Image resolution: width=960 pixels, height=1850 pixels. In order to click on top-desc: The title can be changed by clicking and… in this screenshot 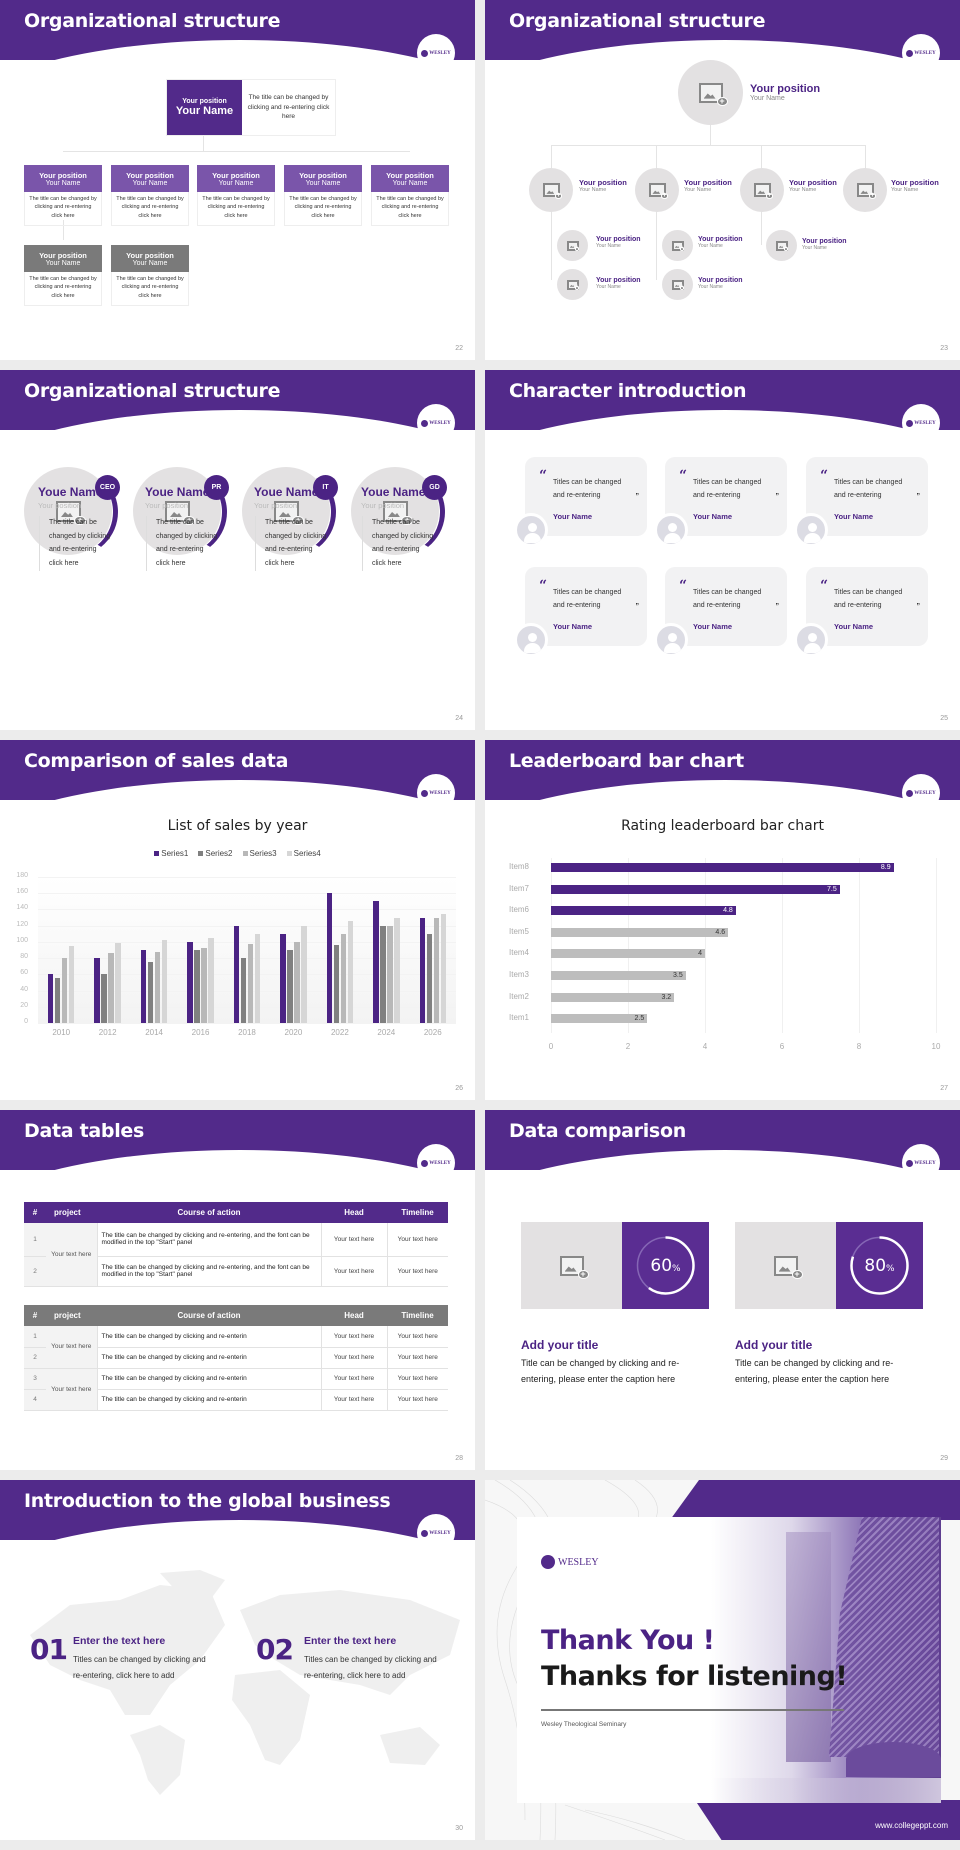, I will do `click(288, 107)`.